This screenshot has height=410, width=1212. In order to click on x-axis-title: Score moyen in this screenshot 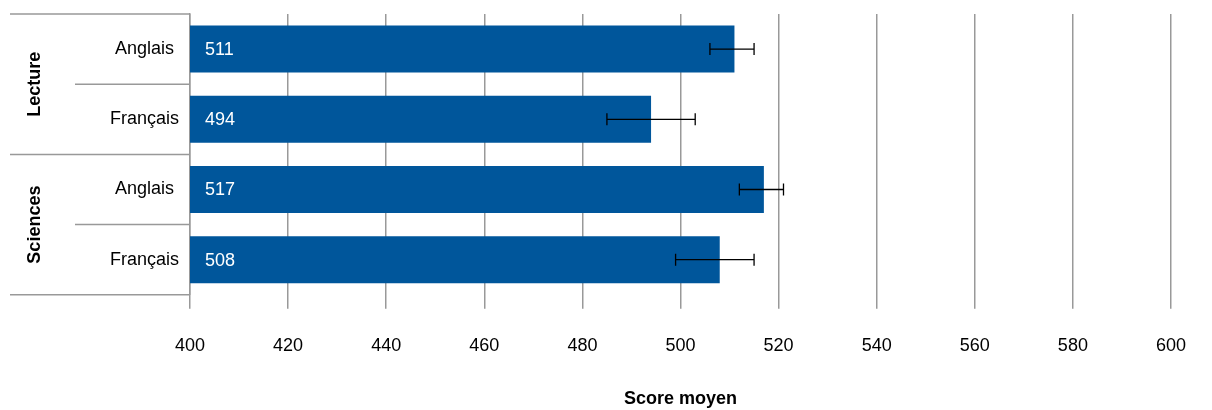, I will do `click(680, 398)`.